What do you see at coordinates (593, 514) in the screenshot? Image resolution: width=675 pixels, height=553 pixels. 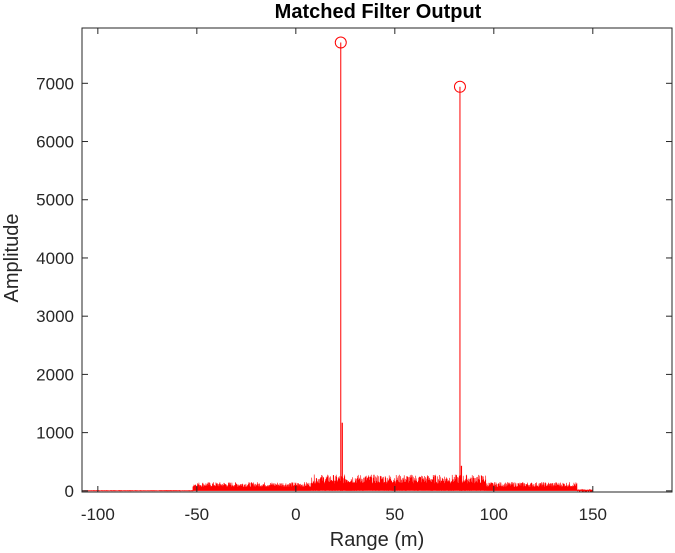 I see `x-tick-label: 150` at bounding box center [593, 514].